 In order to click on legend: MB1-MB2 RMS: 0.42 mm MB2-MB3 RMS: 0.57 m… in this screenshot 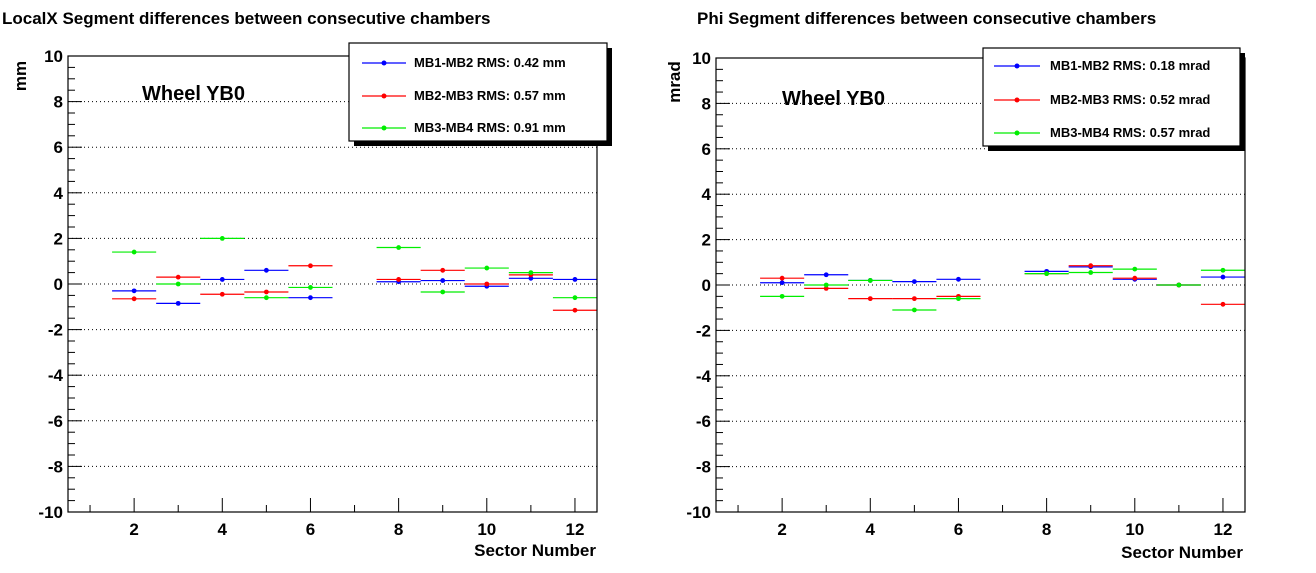, I will do `click(480, 94)`.